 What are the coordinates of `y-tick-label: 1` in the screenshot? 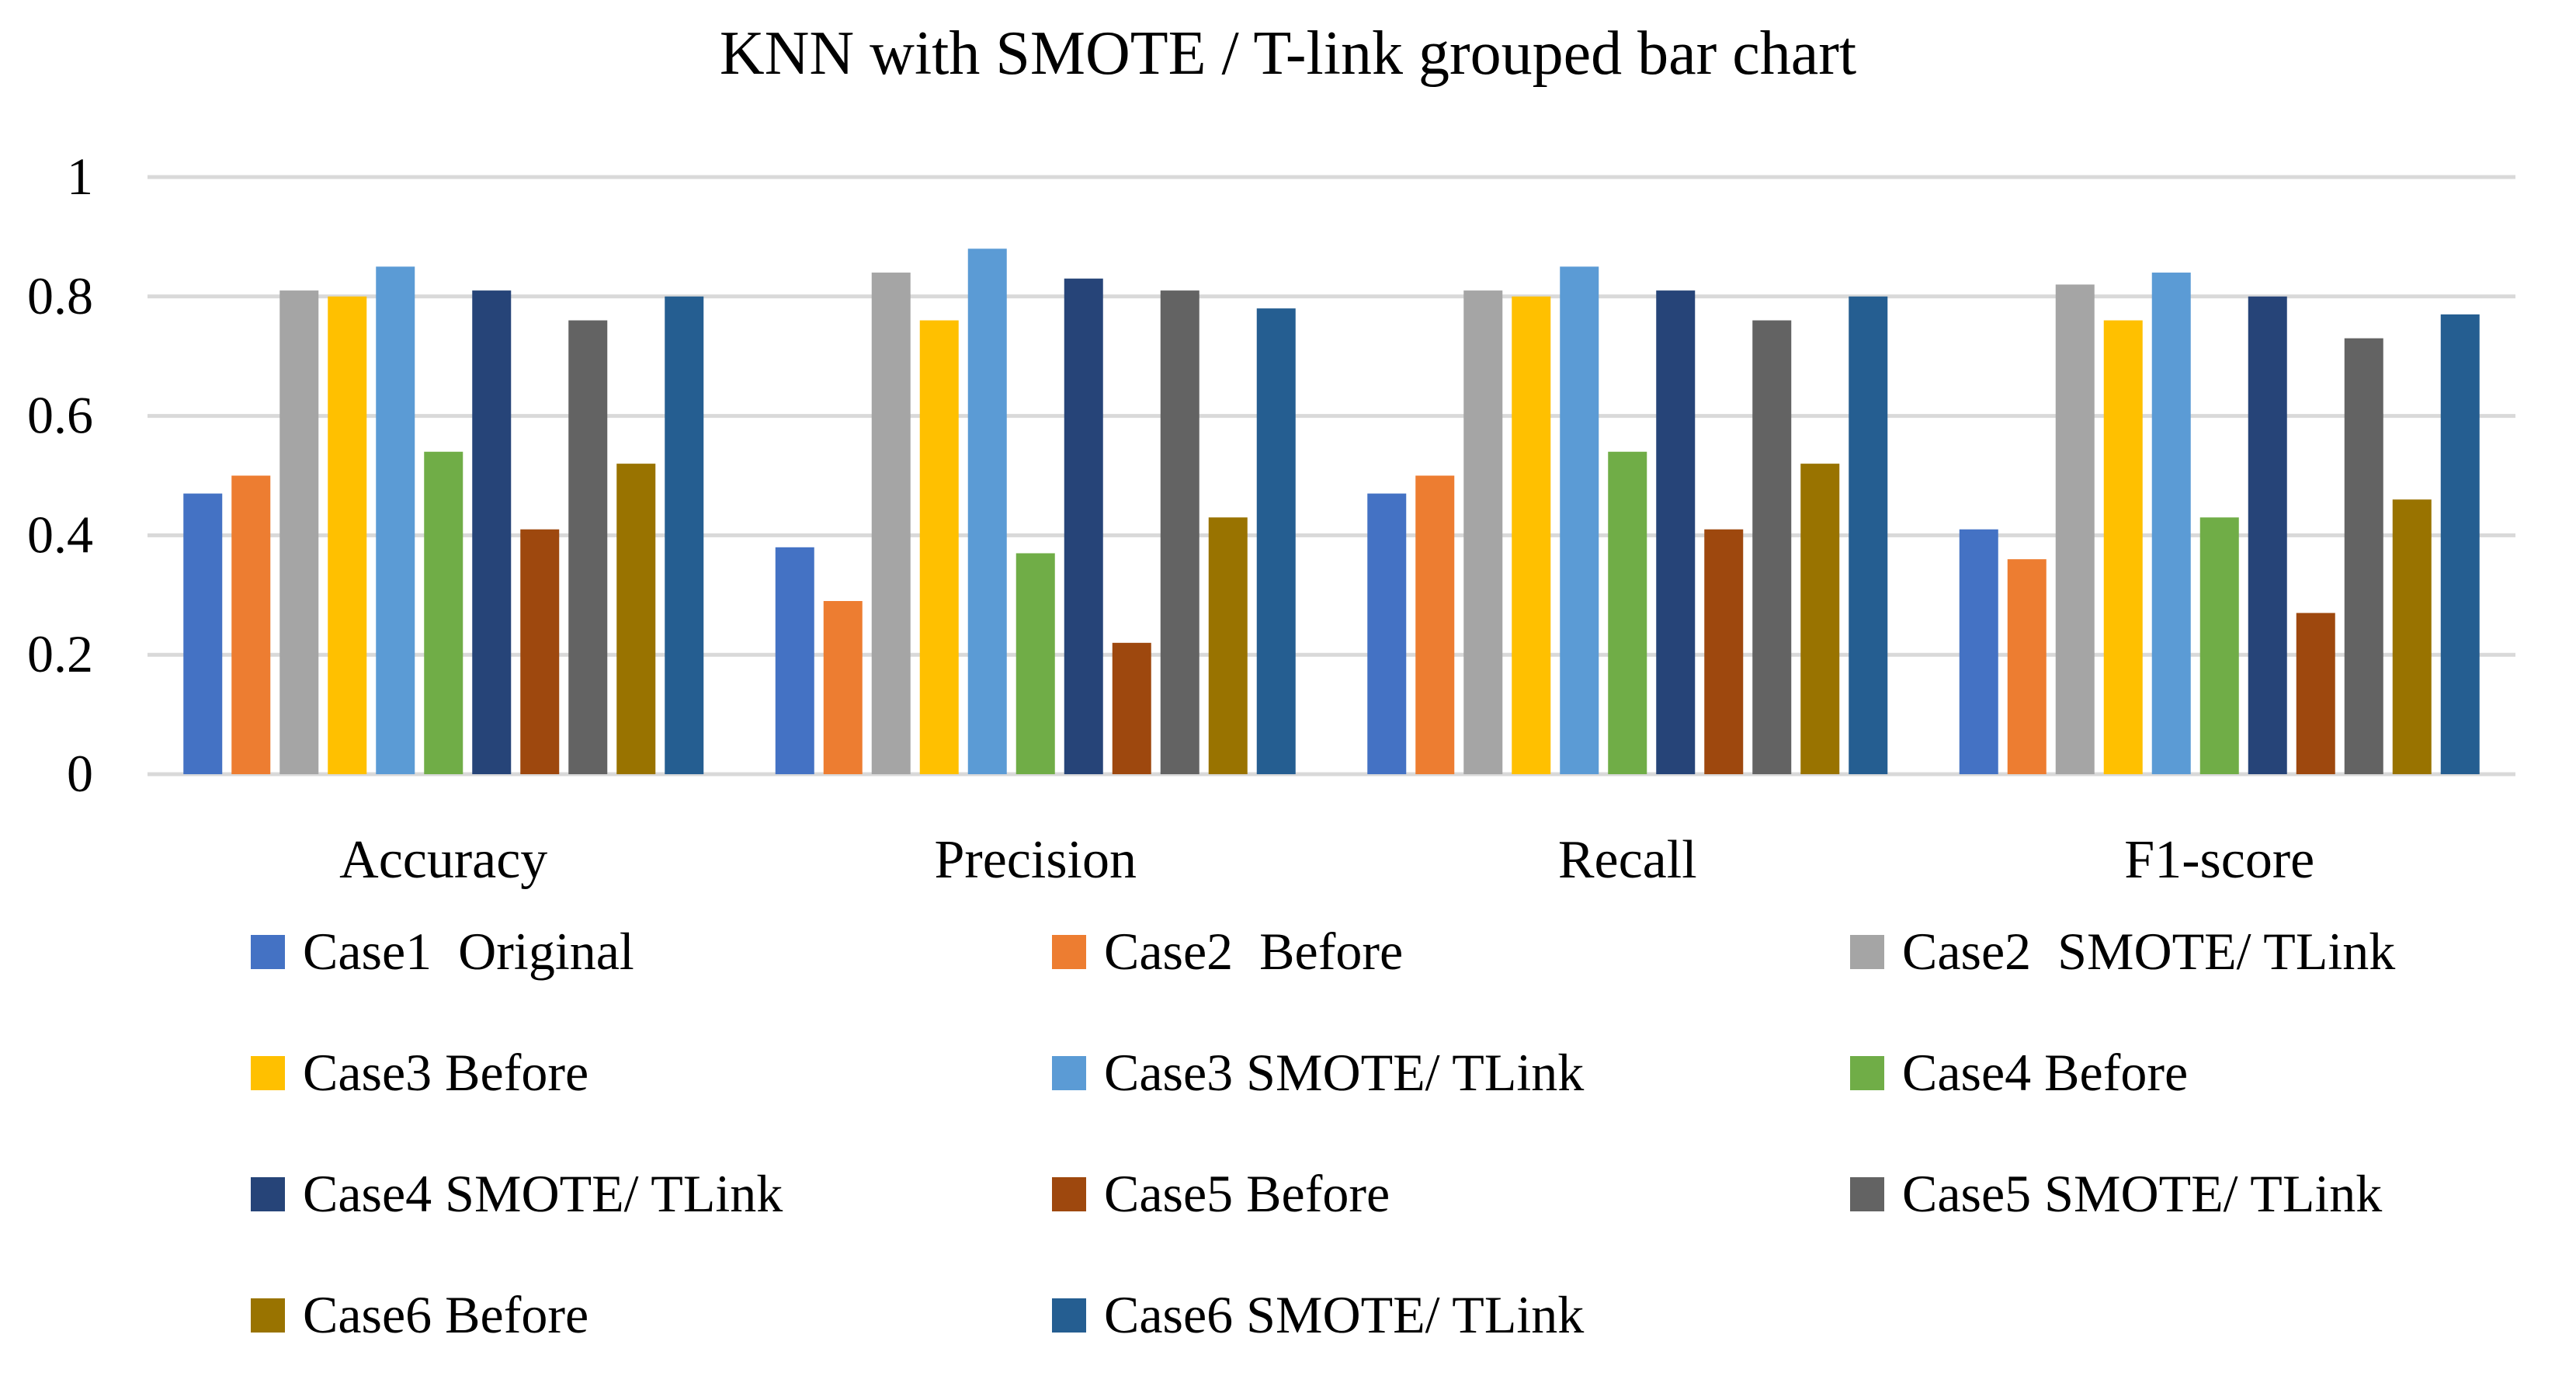 It's located at (80, 176).